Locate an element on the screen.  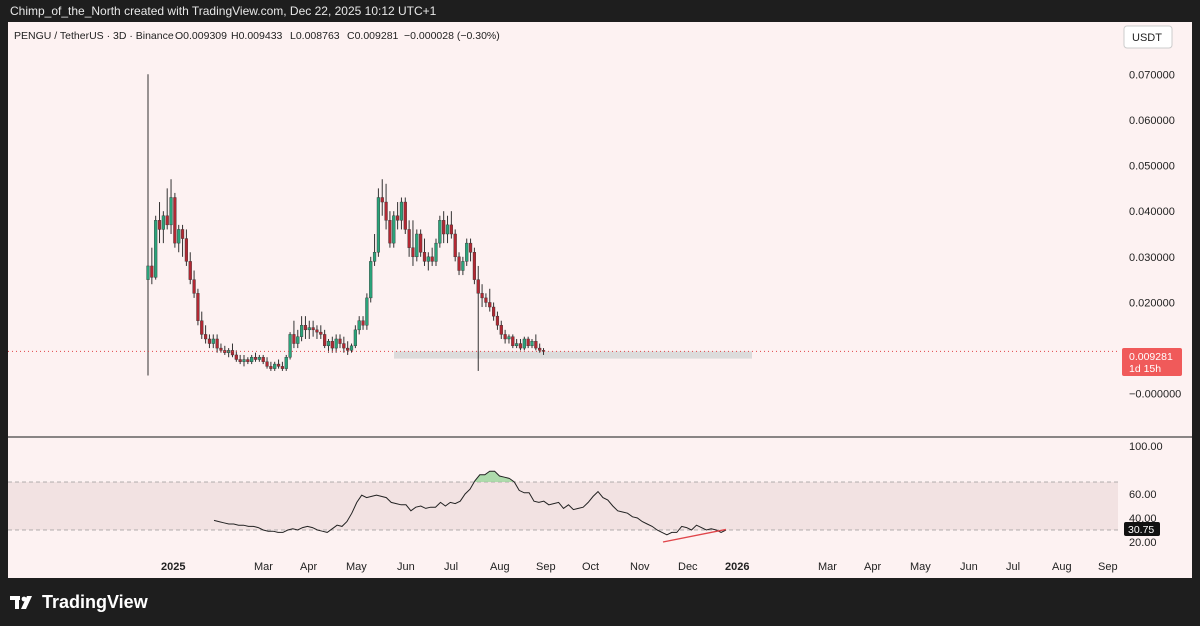
time-axis-tick: May is located at coordinates (356, 567).